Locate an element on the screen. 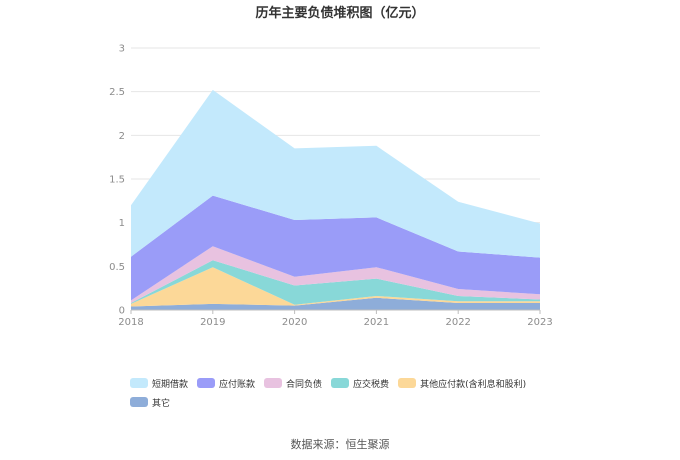  y-tick-label: 0.5 is located at coordinates (117, 267).